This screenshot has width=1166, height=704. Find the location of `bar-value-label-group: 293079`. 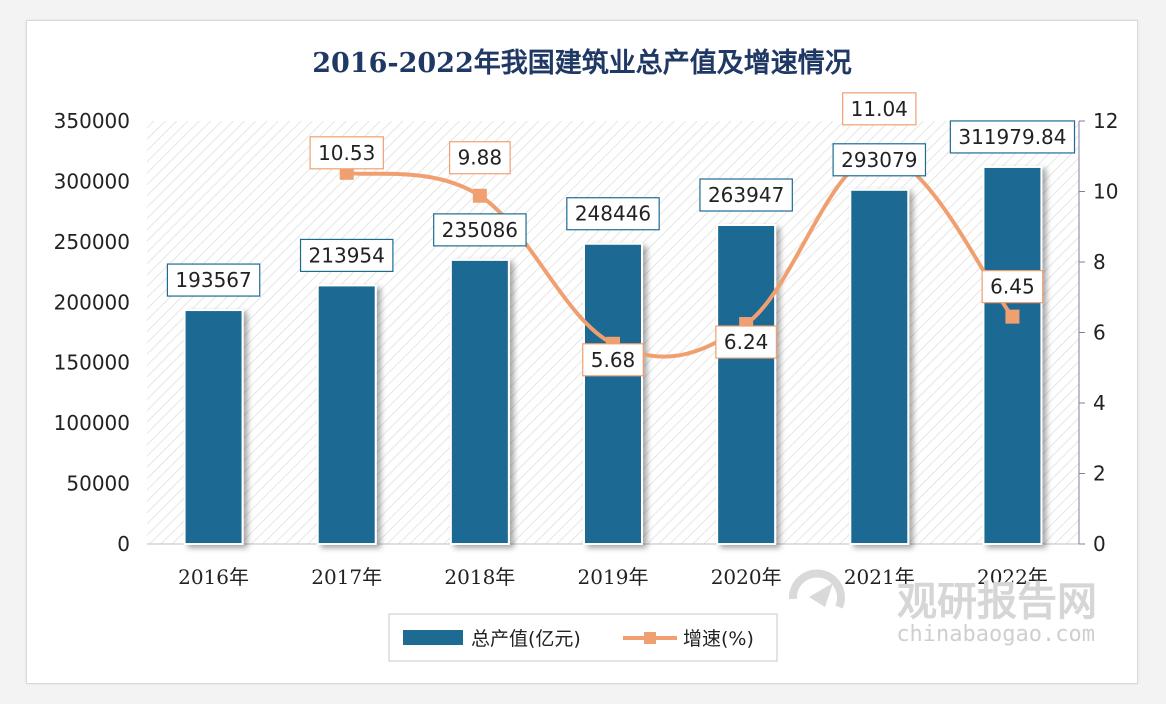

bar-value-label-group: 293079 is located at coordinates (879, 160).